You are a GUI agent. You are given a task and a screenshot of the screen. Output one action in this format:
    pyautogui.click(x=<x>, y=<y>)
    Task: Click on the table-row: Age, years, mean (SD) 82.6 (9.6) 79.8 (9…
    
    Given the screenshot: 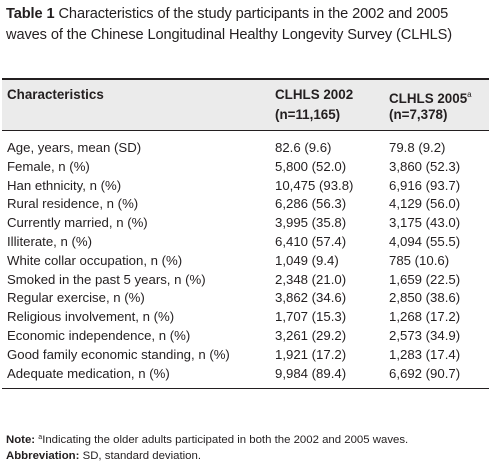 What is the action you would take?
    pyautogui.click(x=245, y=148)
    